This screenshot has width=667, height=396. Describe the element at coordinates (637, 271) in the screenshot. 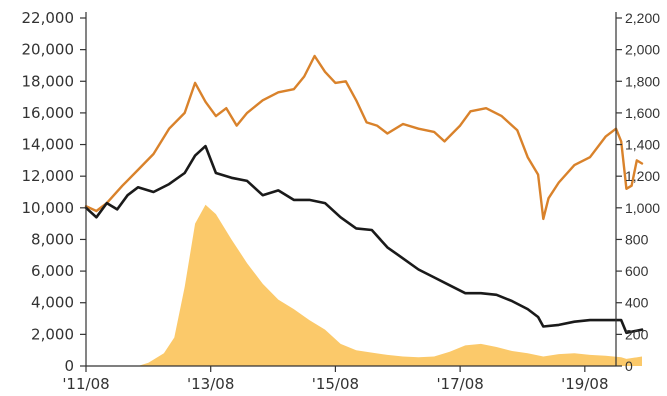

I see `right-tick-label: 600` at that location.